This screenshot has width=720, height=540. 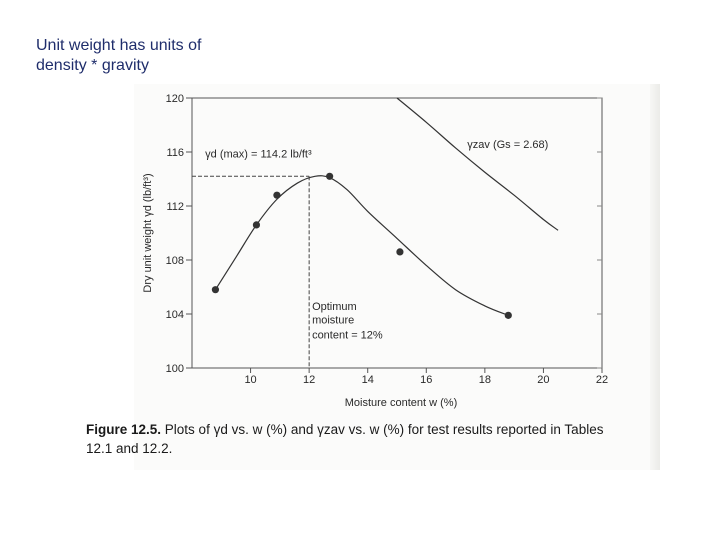 What do you see at coordinates (250, 380) in the screenshot?
I see `x-tick-label: 10` at bounding box center [250, 380].